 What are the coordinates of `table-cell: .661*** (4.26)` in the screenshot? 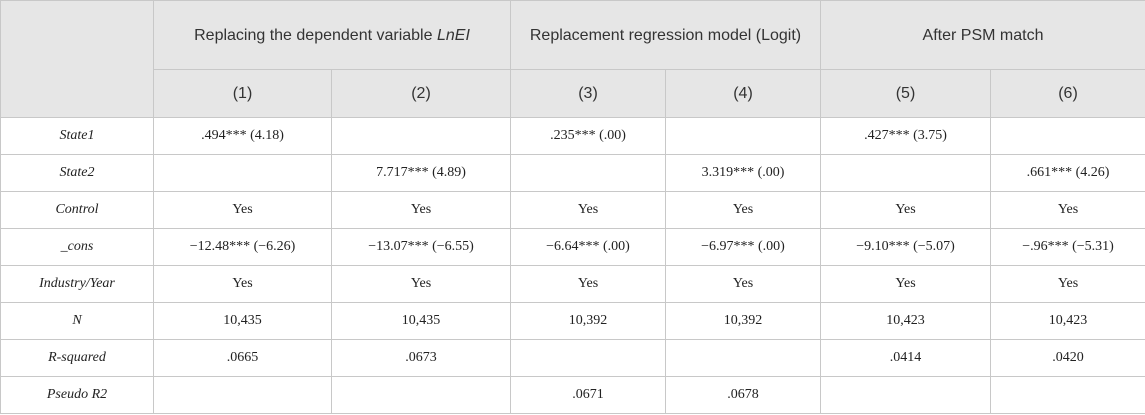 It's located at (1067, 173).